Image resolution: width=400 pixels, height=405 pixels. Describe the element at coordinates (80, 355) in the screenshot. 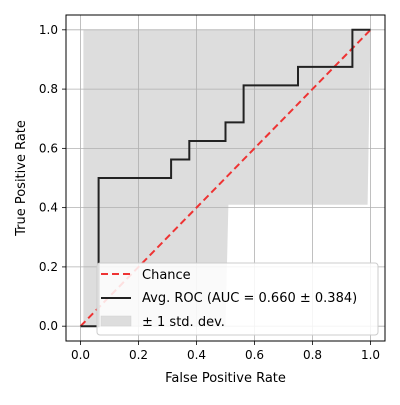

I see `x-tick-label: 0.0` at that location.